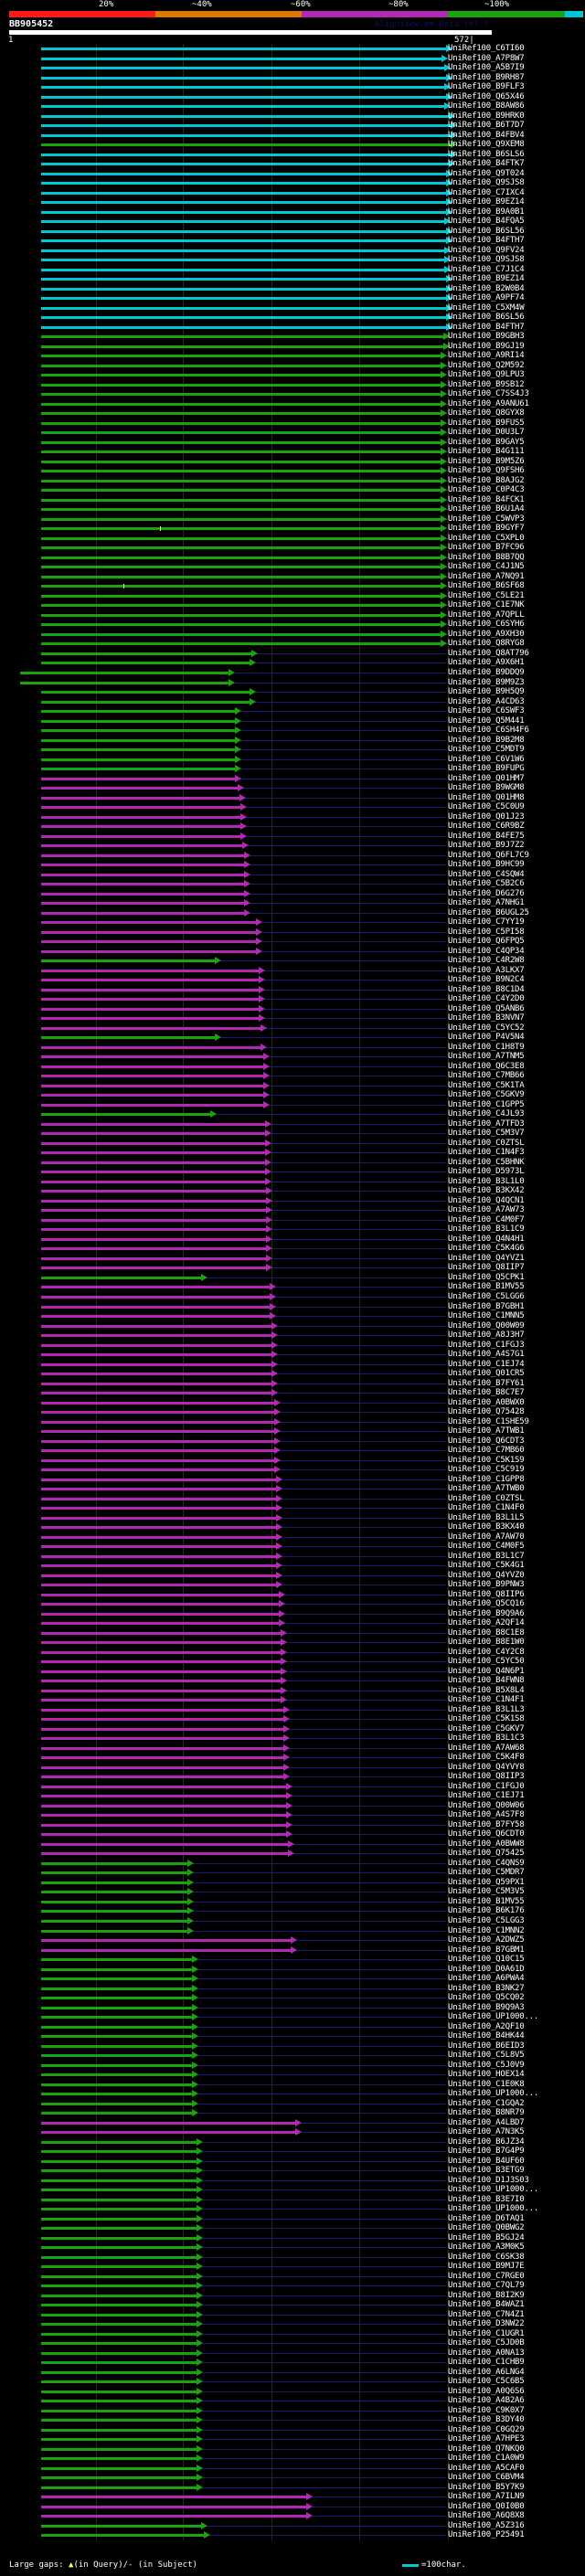 The image size is (585, 2576). I want to click on hit-row: UniRef100_A7HPE3, so click(293, 2439).